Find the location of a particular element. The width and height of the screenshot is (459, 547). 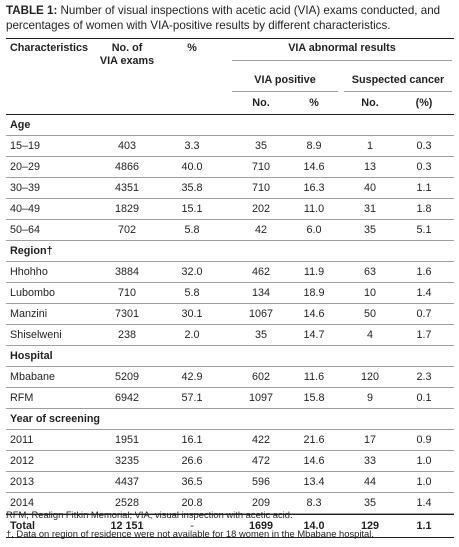

total-cancer-pct: 1.1 is located at coordinates (424, 526).